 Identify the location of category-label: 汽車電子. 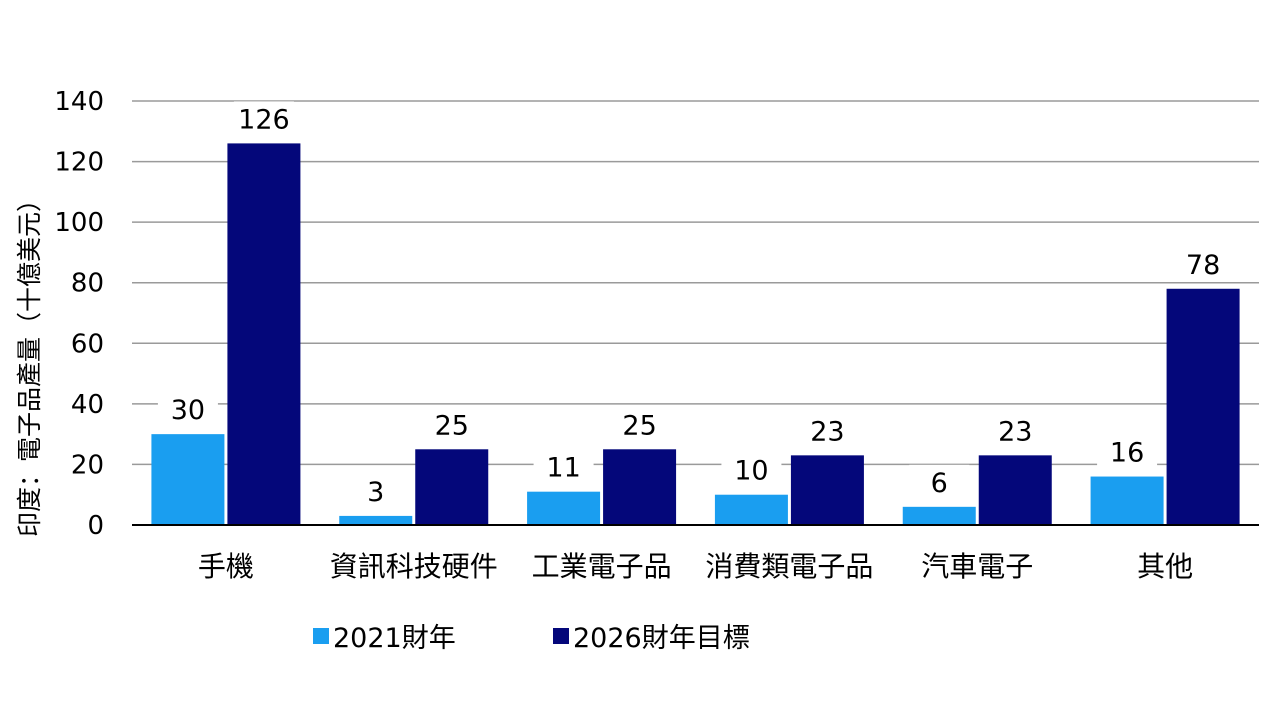
(977, 566).